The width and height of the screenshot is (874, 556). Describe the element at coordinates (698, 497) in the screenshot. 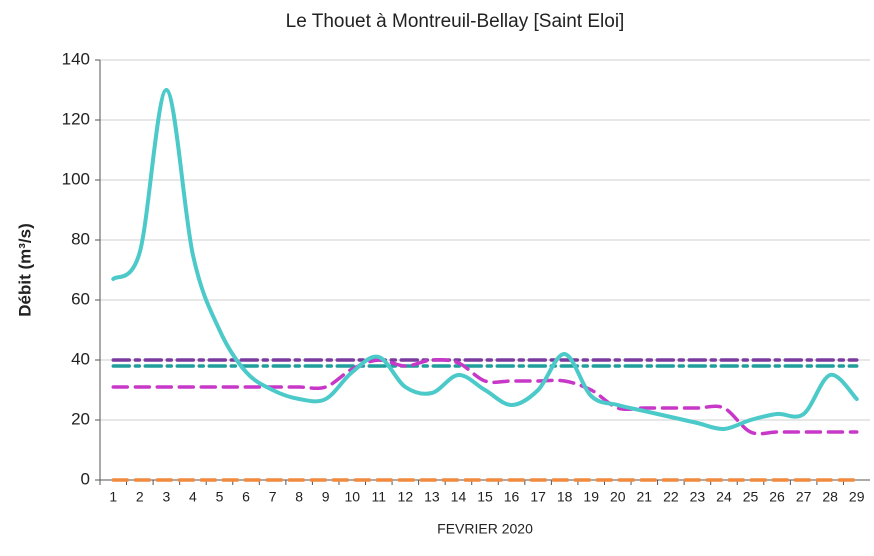

I see `x-tick-label: 23` at that location.